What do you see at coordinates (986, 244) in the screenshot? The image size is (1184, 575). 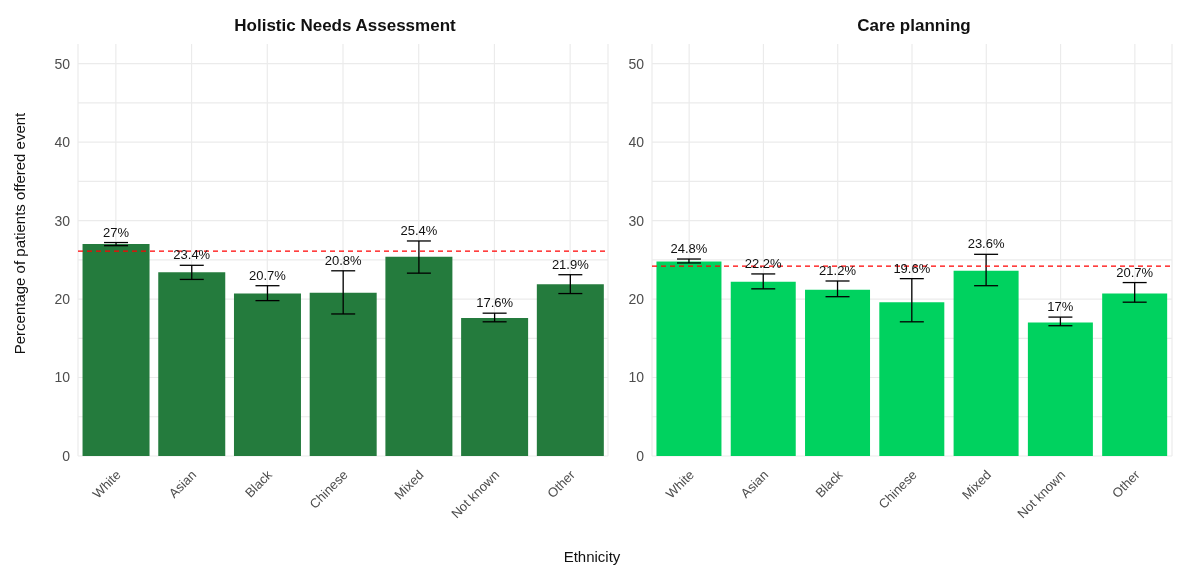 I see `data-label: 23.6%` at bounding box center [986, 244].